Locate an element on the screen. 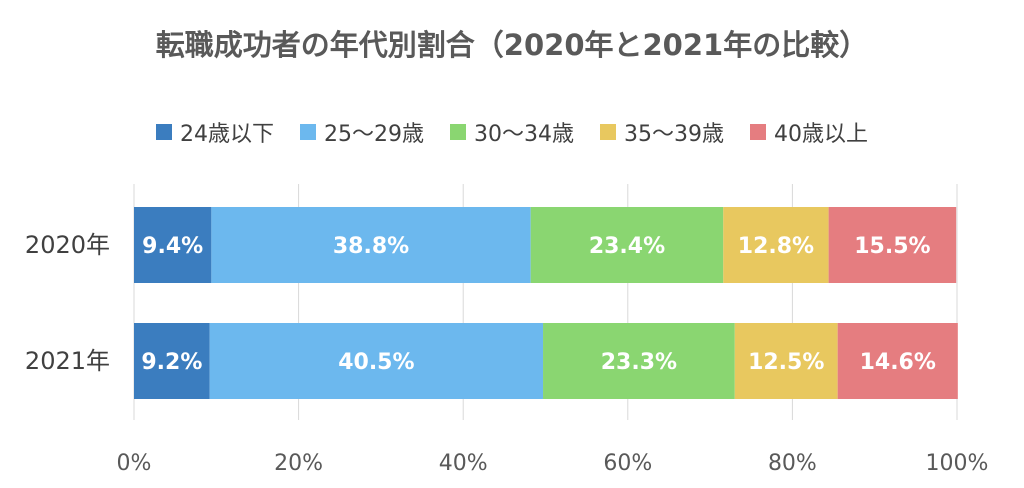  data-label: 12.8% is located at coordinates (776, 246).